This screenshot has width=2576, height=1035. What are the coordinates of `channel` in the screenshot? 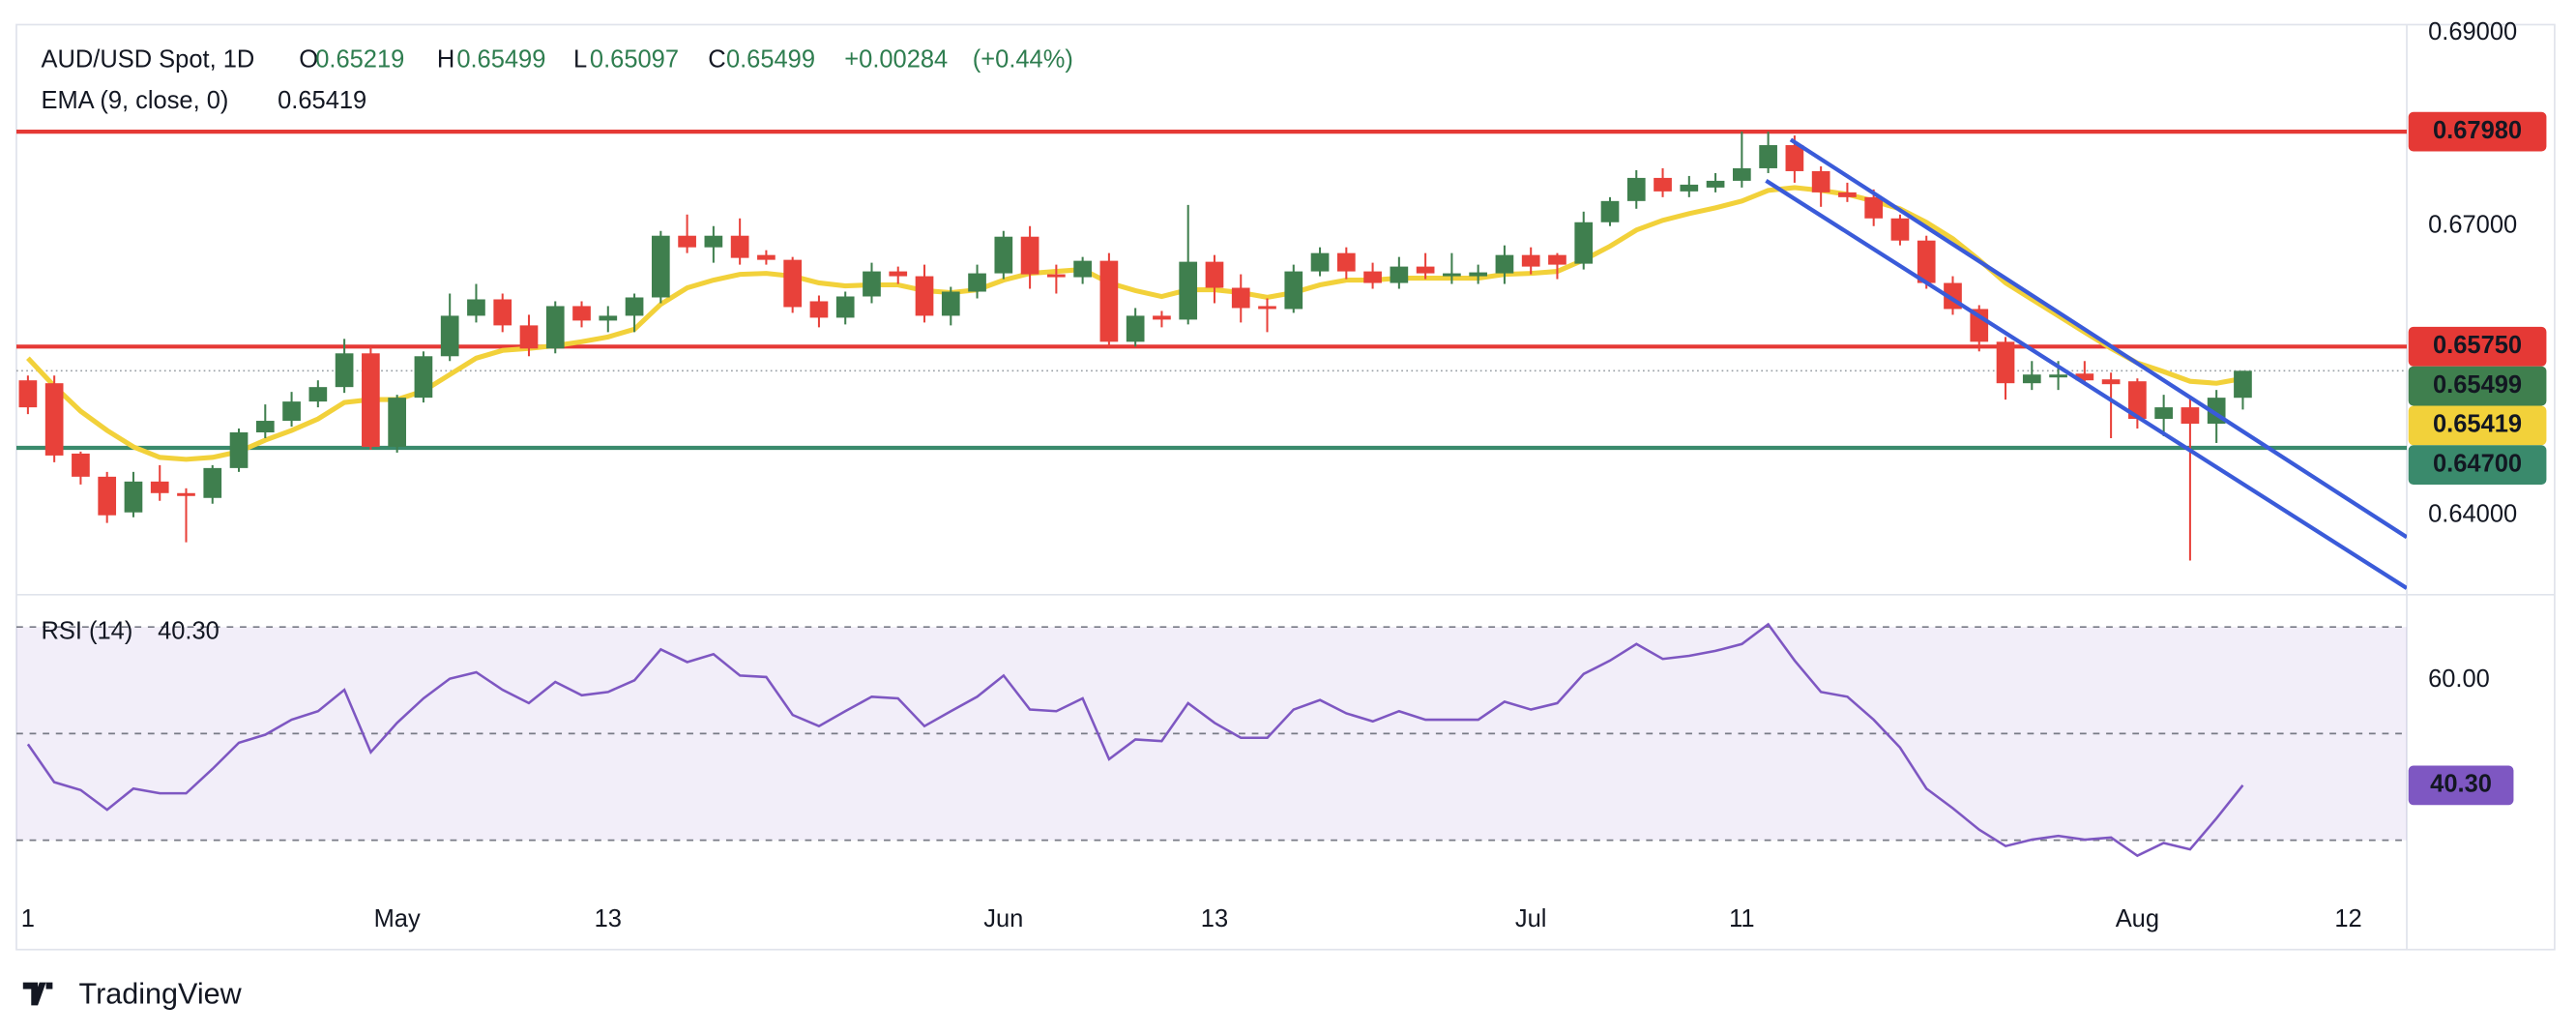 It's located at (2086, 363).